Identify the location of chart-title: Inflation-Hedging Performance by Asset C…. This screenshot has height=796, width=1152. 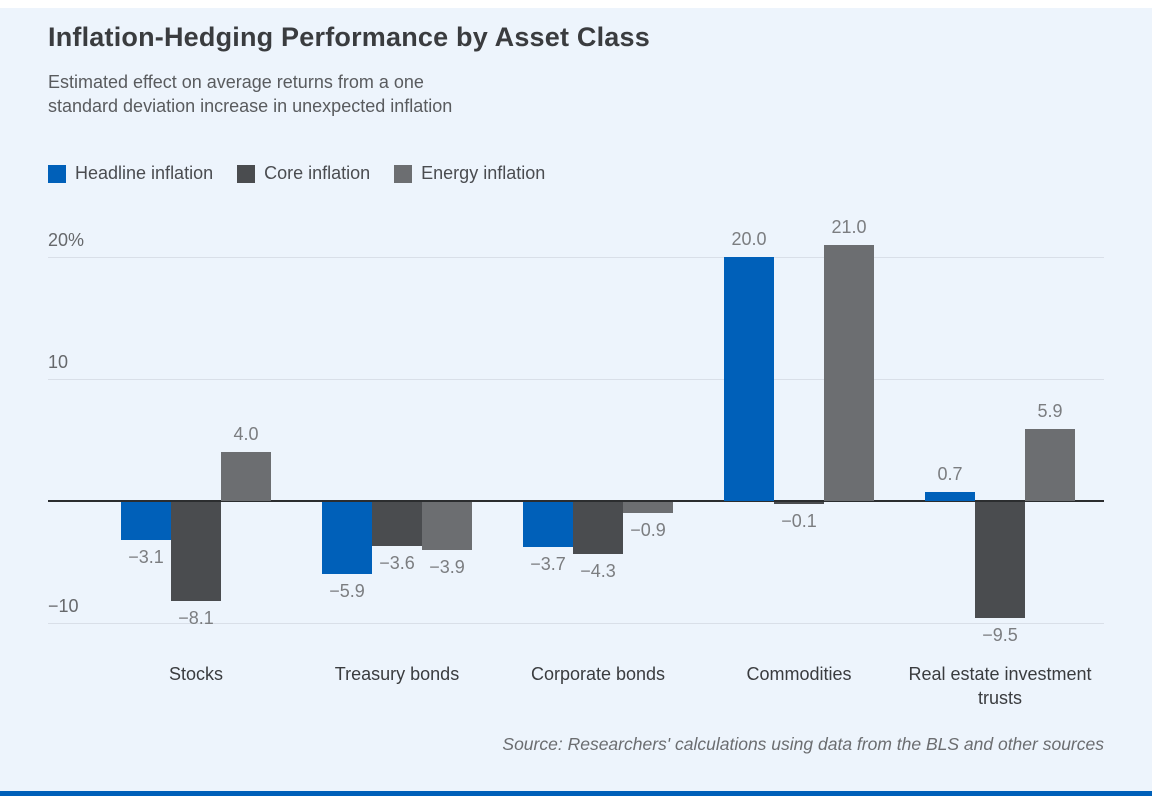
(349, 37).